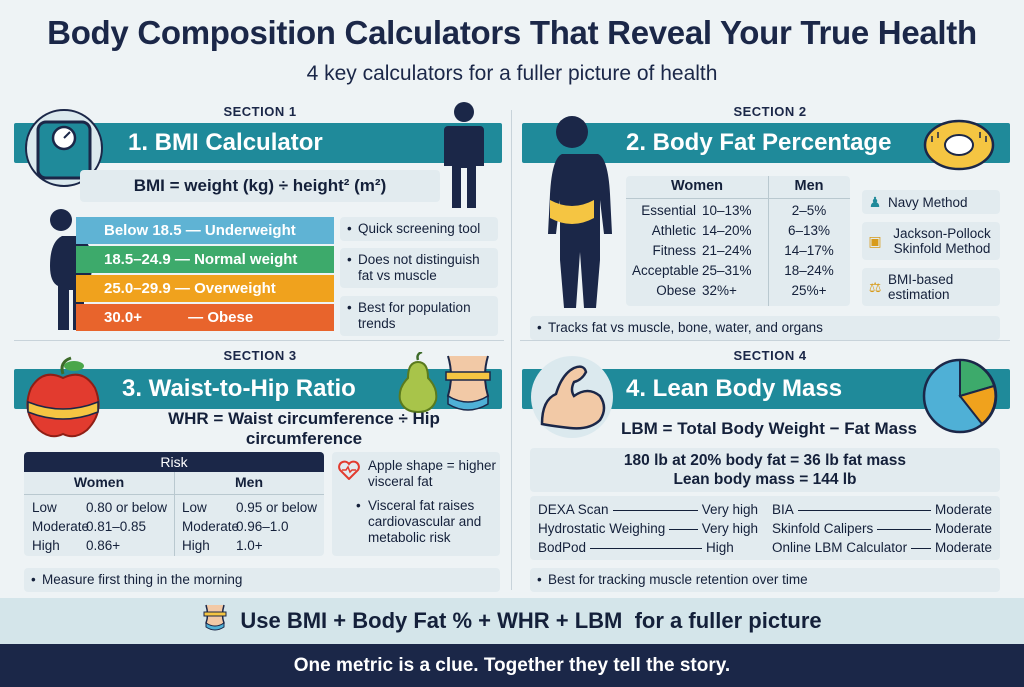  I want to click on men-value: 25%+, so click(809, 290).